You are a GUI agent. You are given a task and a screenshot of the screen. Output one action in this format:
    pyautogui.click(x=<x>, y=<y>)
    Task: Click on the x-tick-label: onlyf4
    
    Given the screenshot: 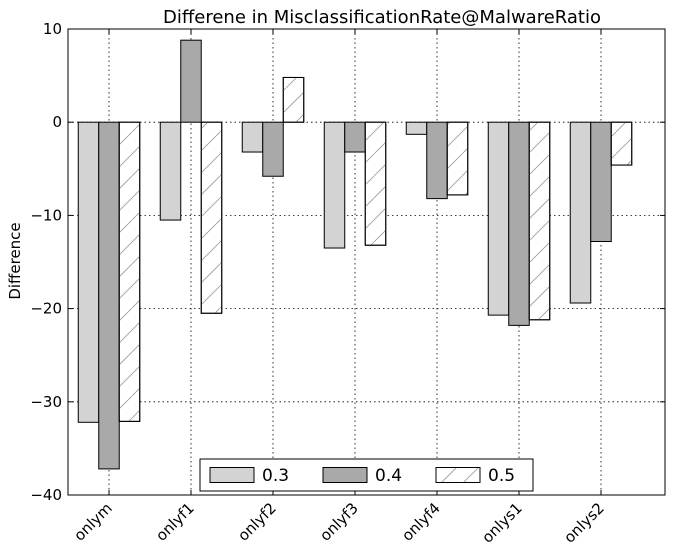 What is the action you would take?
    pyautogui.click(x=421, y=522)
    